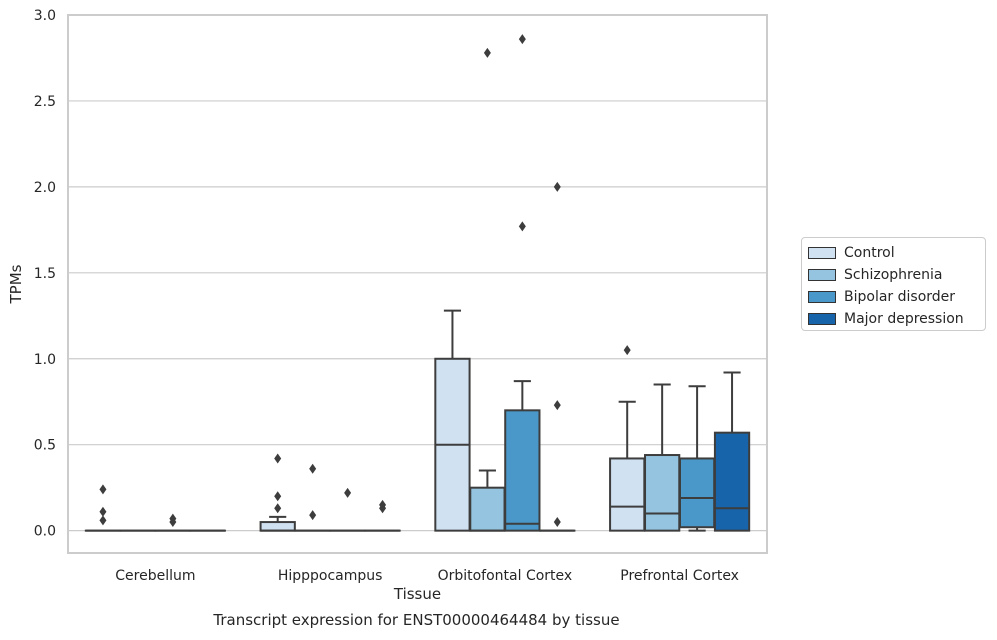  What do you see at coordinates (330, 576) in the screenshot?
I see `x-tick-label: Hipppocampus` at bounding box center [330, 576].